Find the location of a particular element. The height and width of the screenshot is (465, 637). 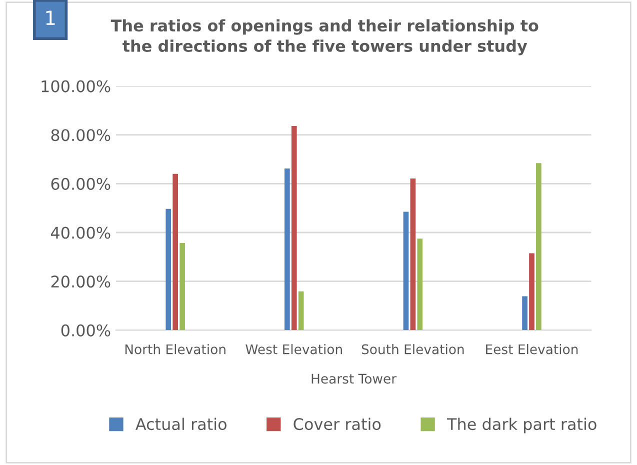

legend-label: The dark part ratio is located at coordinates (521, 426).